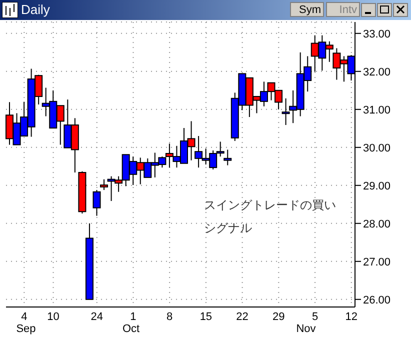 This screenshot has width=411, height=337. I want to click on annotation: スイングトレードの買い, so click(270, 205).